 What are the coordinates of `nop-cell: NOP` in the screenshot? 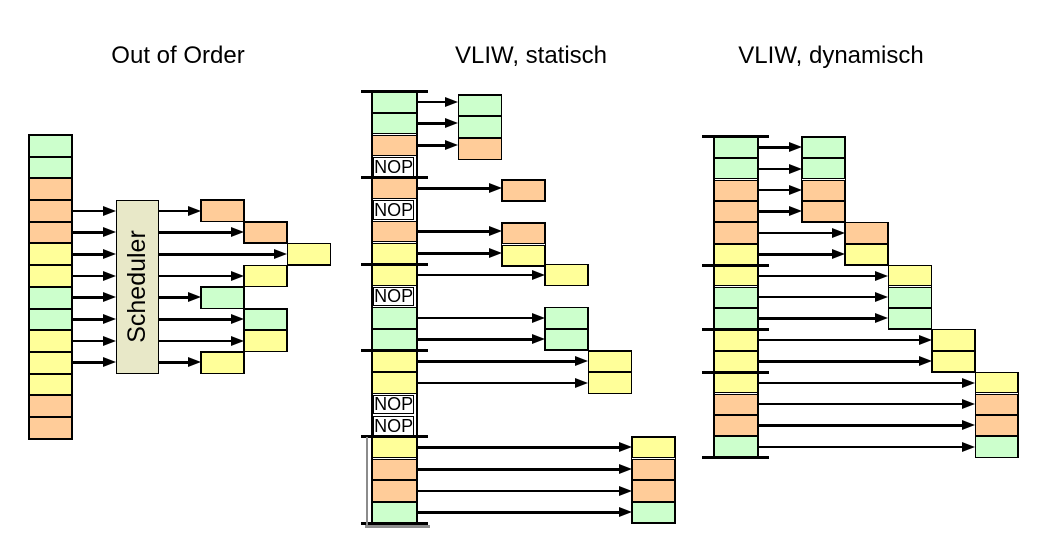 It's located at (394, 210).